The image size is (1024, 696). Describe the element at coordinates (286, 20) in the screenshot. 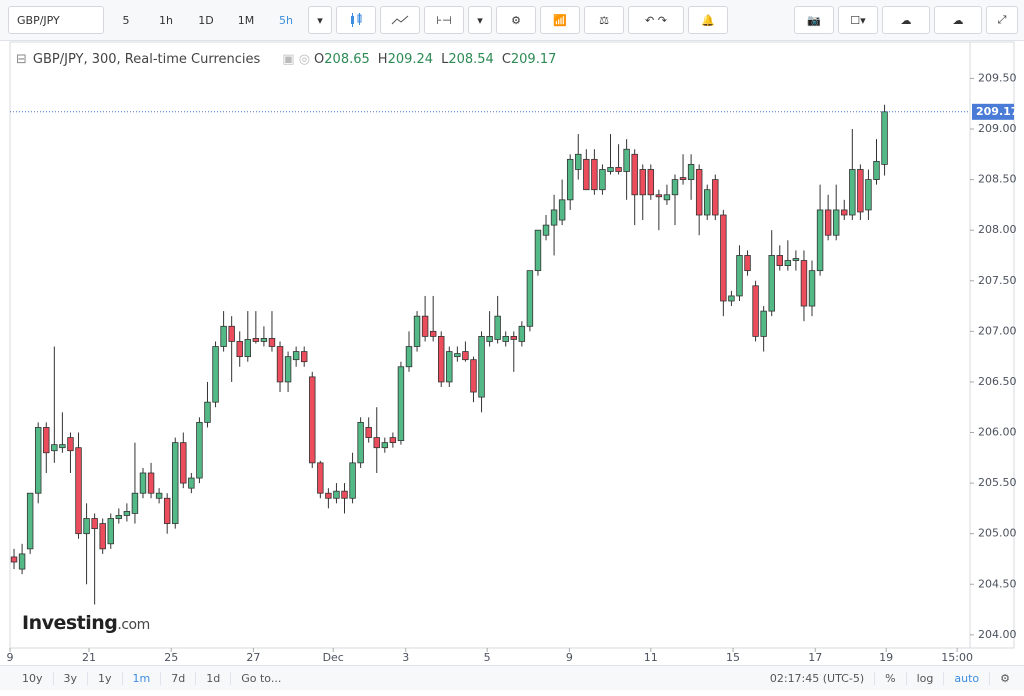

I see `interval-button: 5h` at that location.